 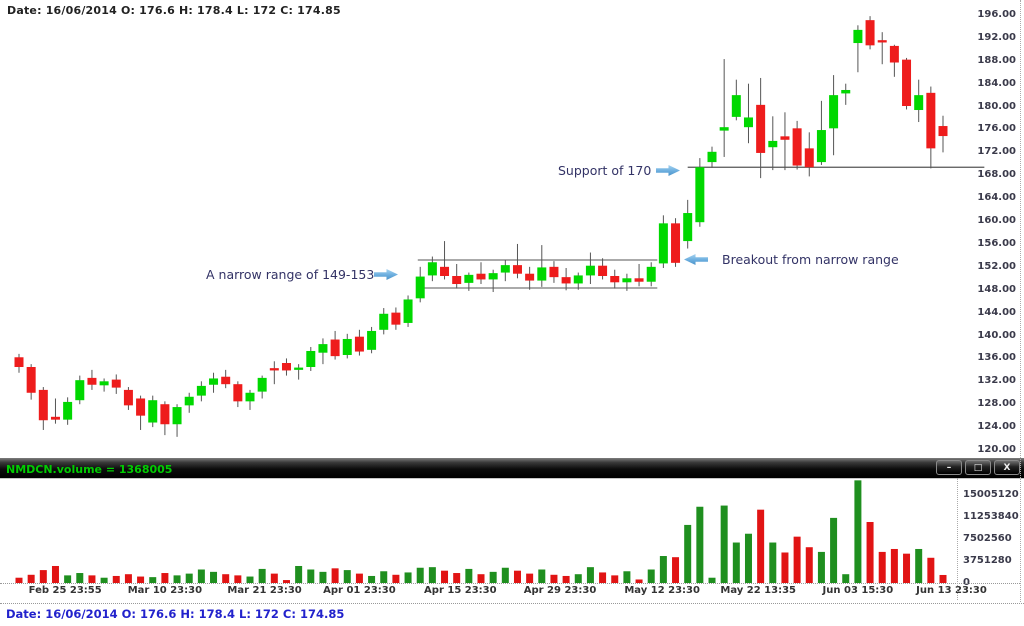 I want to click on volume-tick-label: 15005120, so click(x=991, y=494).